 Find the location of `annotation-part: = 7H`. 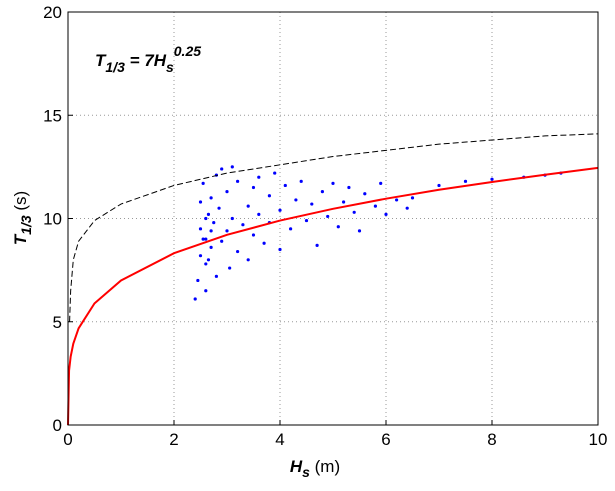

annotation-part: = 7H is located at coordinates (146, 60).